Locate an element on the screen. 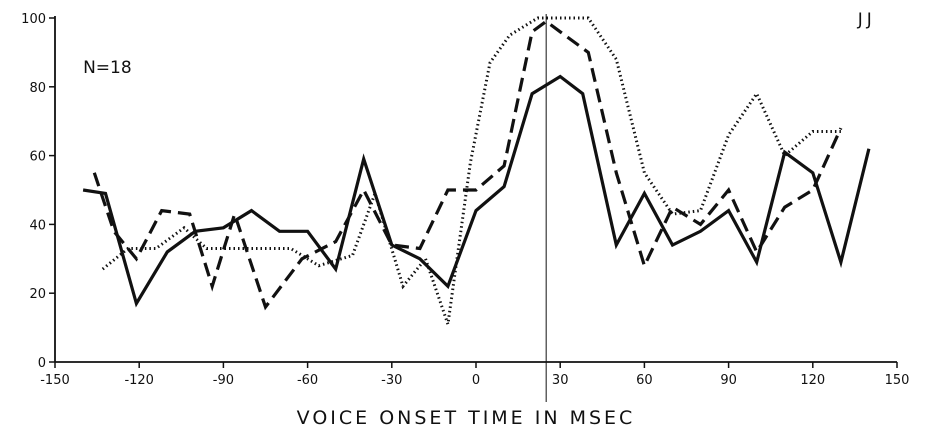 The image size is (937, 435). annotations: N=18 JJ is located at coordinates (479, 44).